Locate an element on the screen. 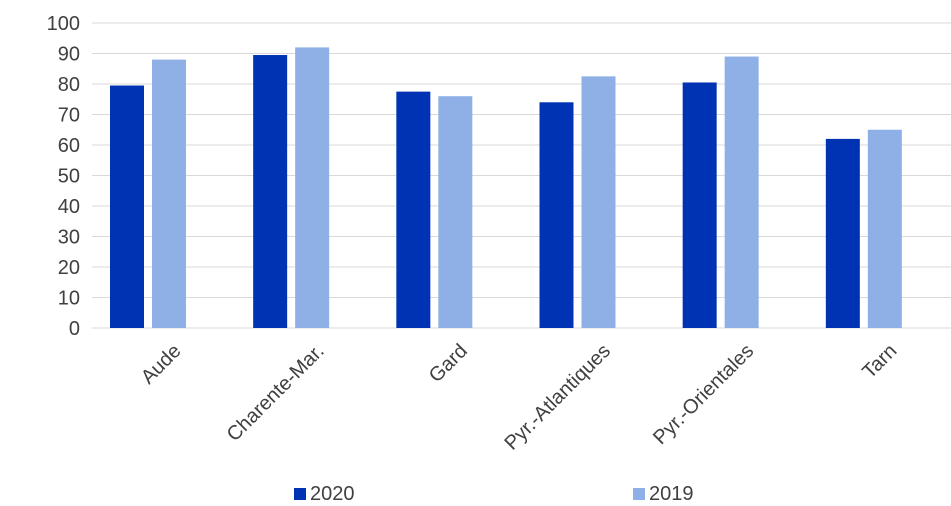 This screenshot has width=951, height=506. y-tick-label: 80 is located at coordinates (69, 85).